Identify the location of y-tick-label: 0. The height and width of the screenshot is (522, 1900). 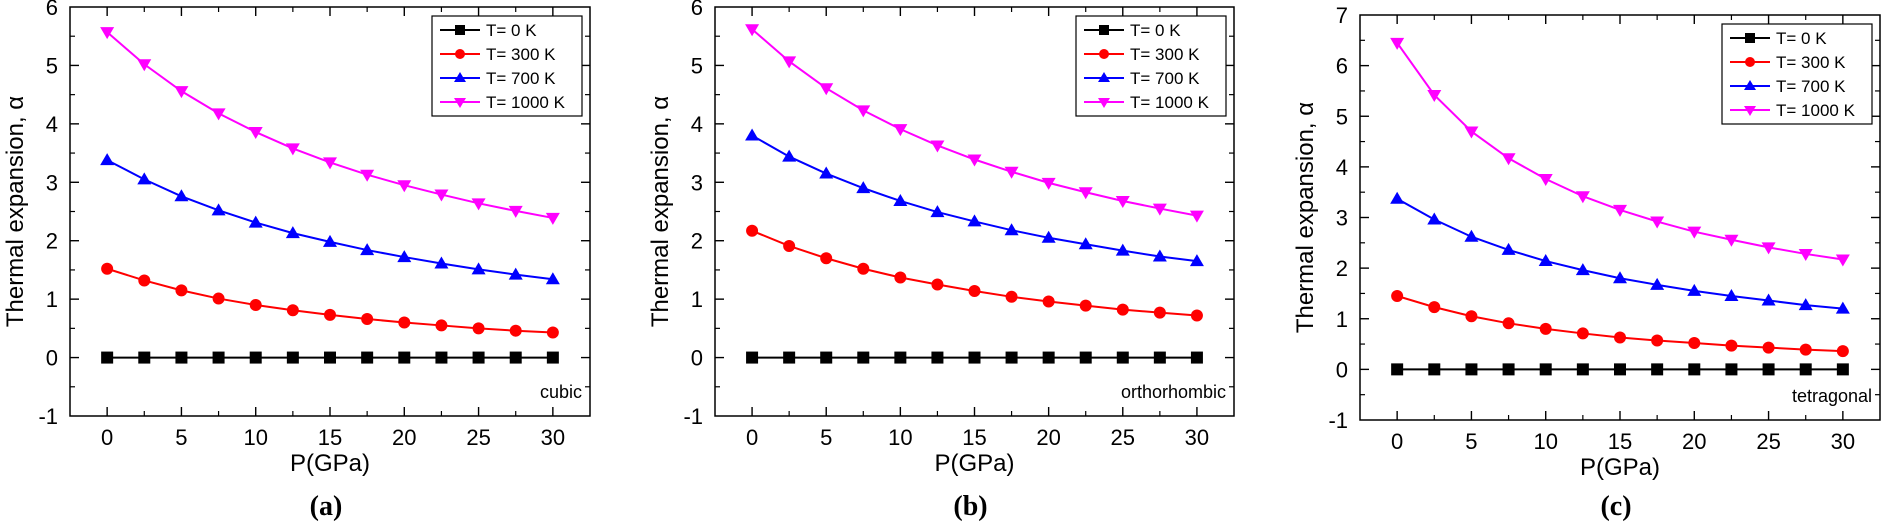
(52, 358).